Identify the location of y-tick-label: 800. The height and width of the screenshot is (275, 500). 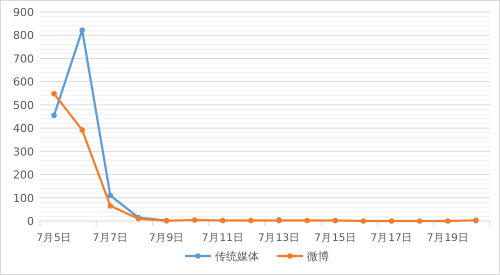
(23, 35).